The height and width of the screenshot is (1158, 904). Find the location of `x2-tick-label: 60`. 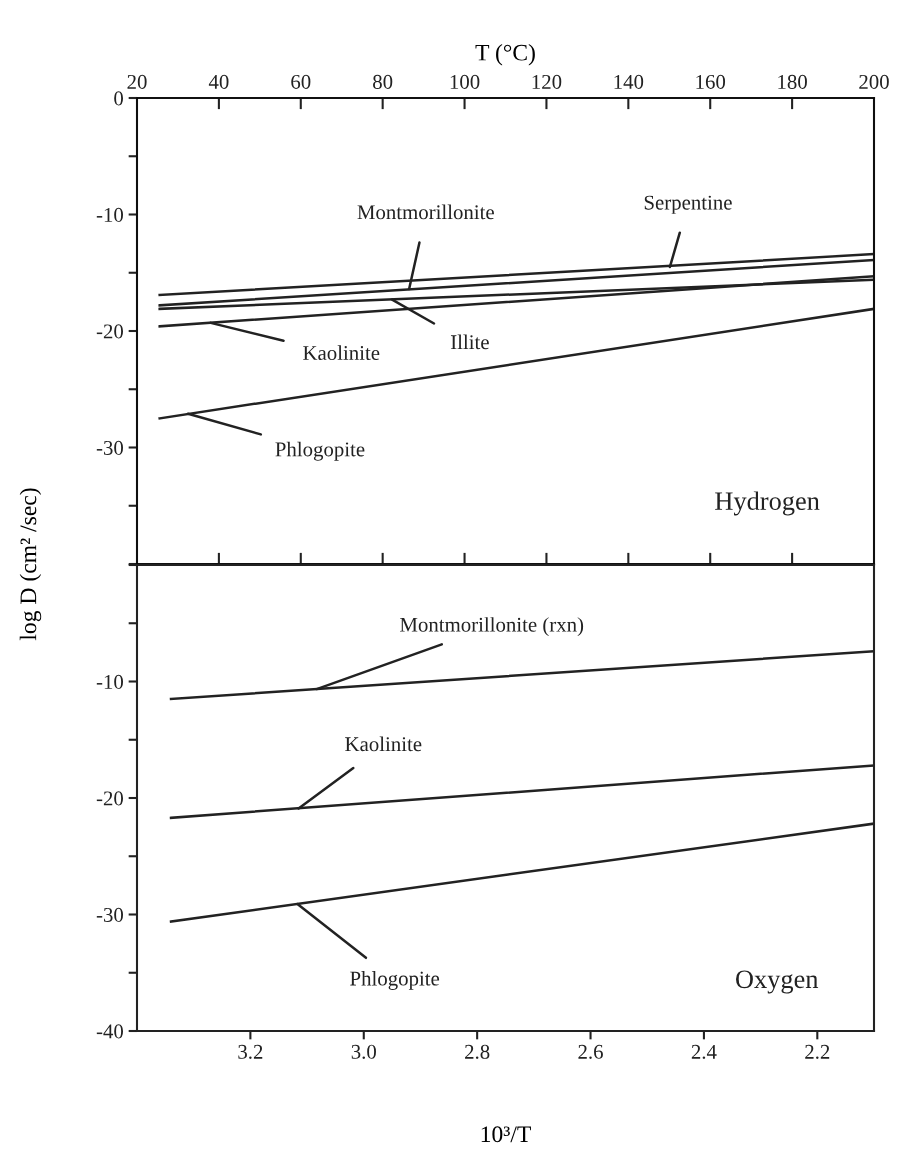

x2-tick-label: 60 is located at coordinates (301, 81).